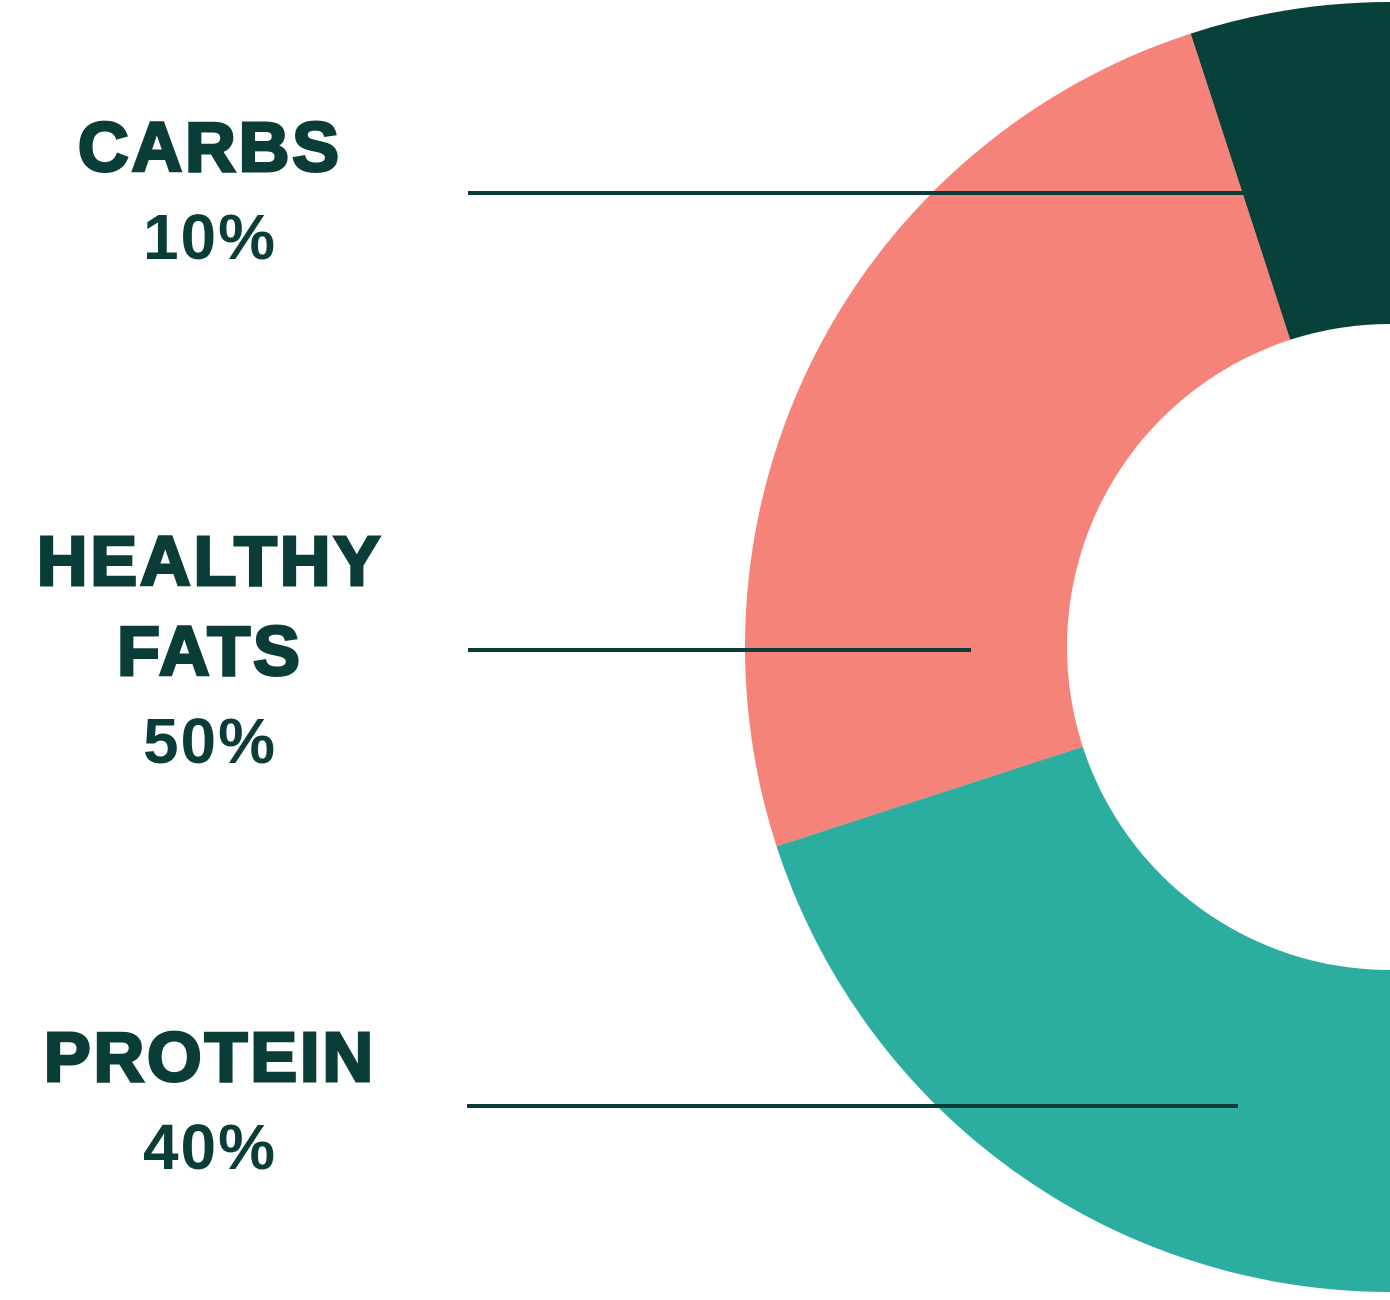  What do you see at coordinates (209, 147) in the screenshot?
I see `category-label: CARBS` at bounding box center [209, 147].